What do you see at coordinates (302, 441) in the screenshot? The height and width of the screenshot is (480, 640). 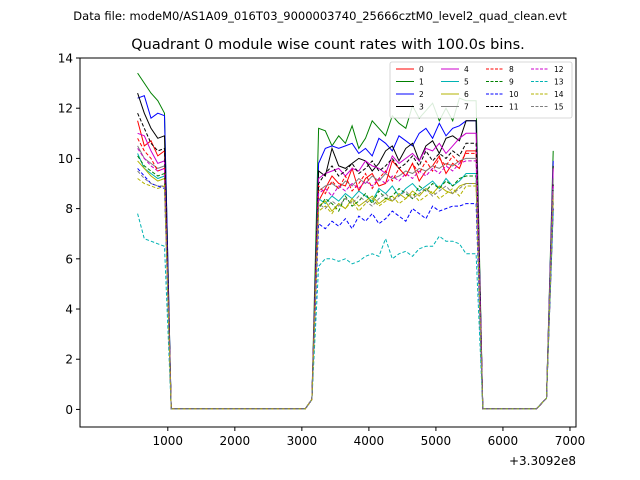 I see `x-tick-label: 3000` at bounding box center [302, 441].